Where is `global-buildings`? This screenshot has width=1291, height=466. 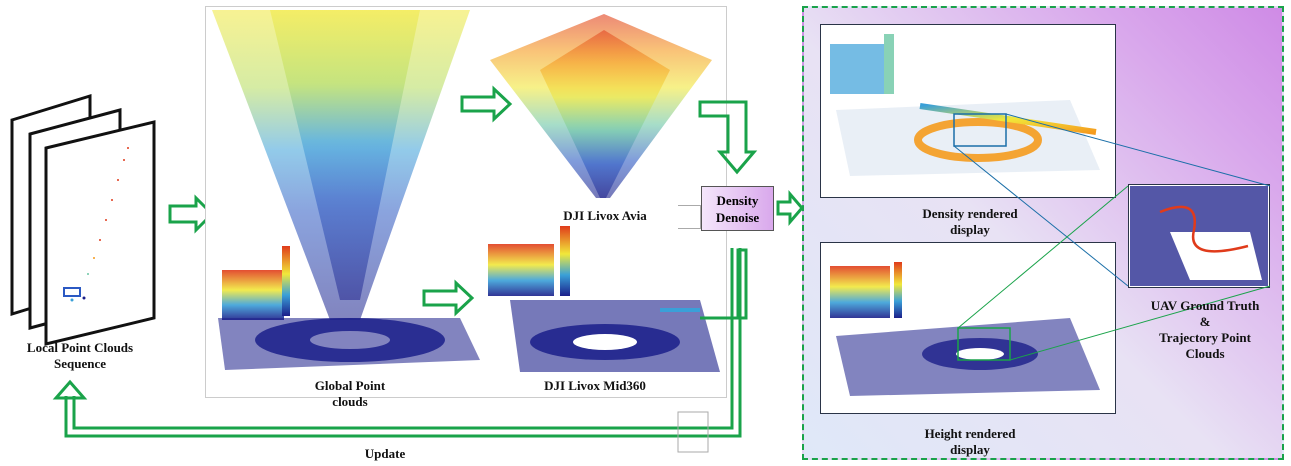
global-buildings is located at coordinates (256, 283).